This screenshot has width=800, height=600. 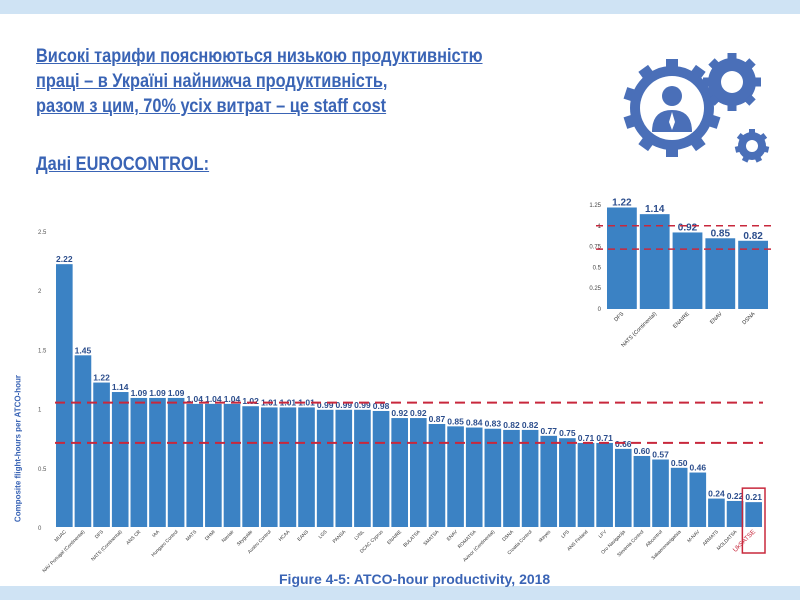 I want to click on value-label: 0.22, so click(x=735, y=496).